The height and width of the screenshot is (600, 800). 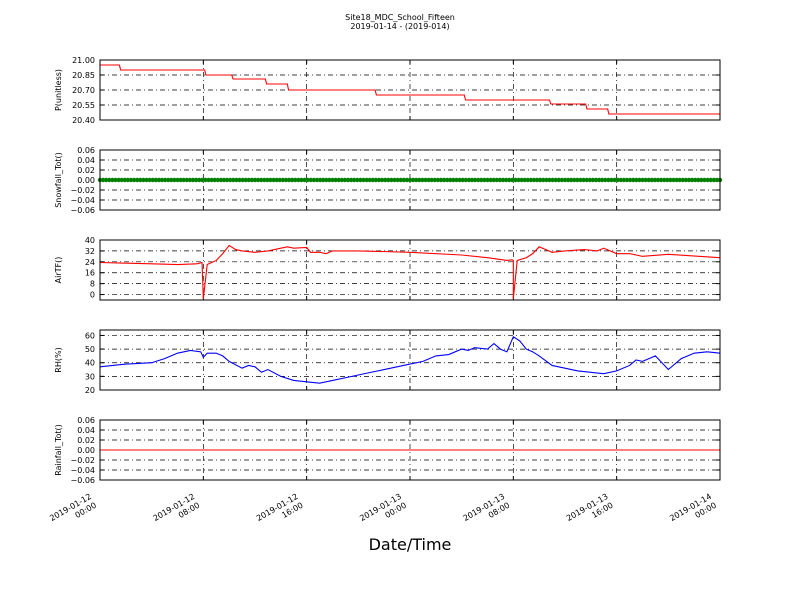 I want to click on y-tick-label: 0.00, so click(x=86, y=180).